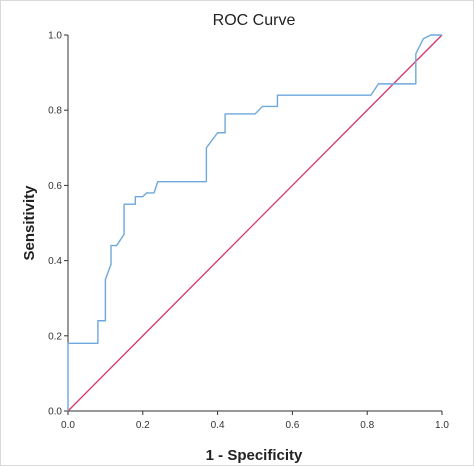  Describe the element at coordinates (55, 111) in the screenshot. I see `y-tick-label: 0.8` at that location.